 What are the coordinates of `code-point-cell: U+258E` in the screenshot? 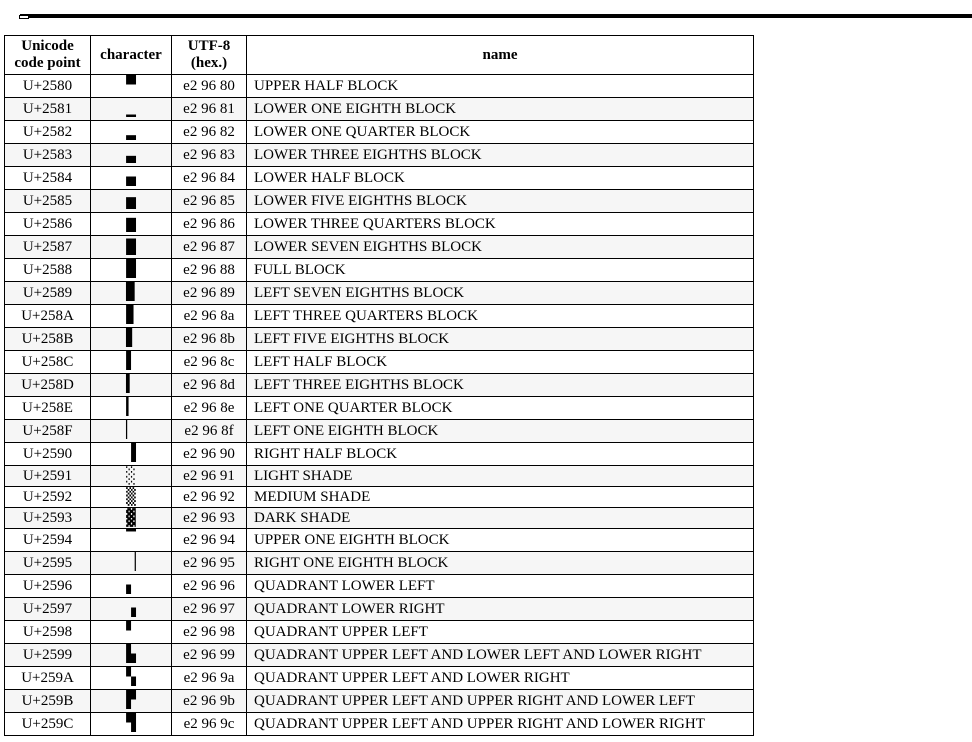 It's located at (47, 408).